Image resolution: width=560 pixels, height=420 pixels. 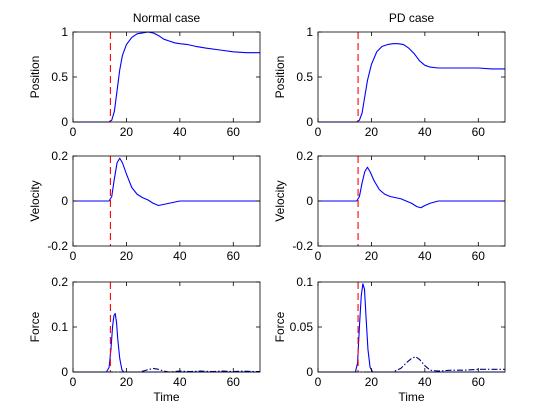 I want to click on panel-1: 0 20 40 60 0 0.5 1 Position Normal case, so click(x=144, y=75).